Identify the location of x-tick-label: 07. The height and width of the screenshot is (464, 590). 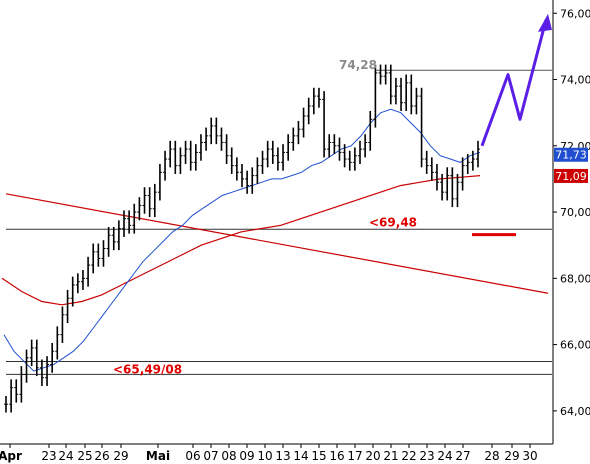
(210, 456).